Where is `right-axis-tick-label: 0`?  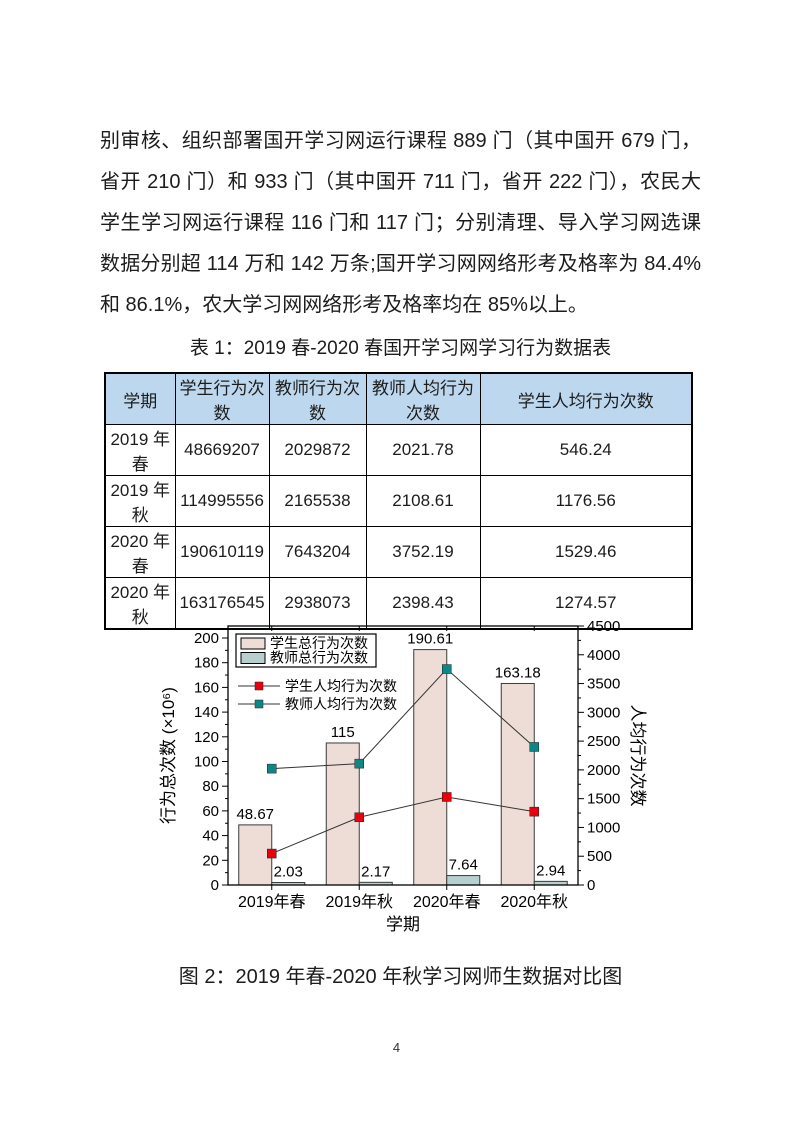
right-axis-tick-label: 0 is located at coordinates (591, 885).